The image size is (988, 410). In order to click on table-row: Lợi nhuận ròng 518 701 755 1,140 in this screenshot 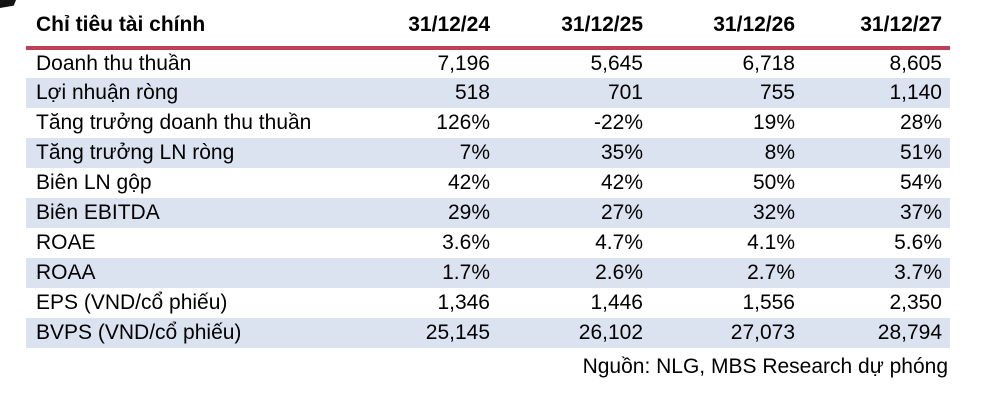, I will do `click(488, 93)`.